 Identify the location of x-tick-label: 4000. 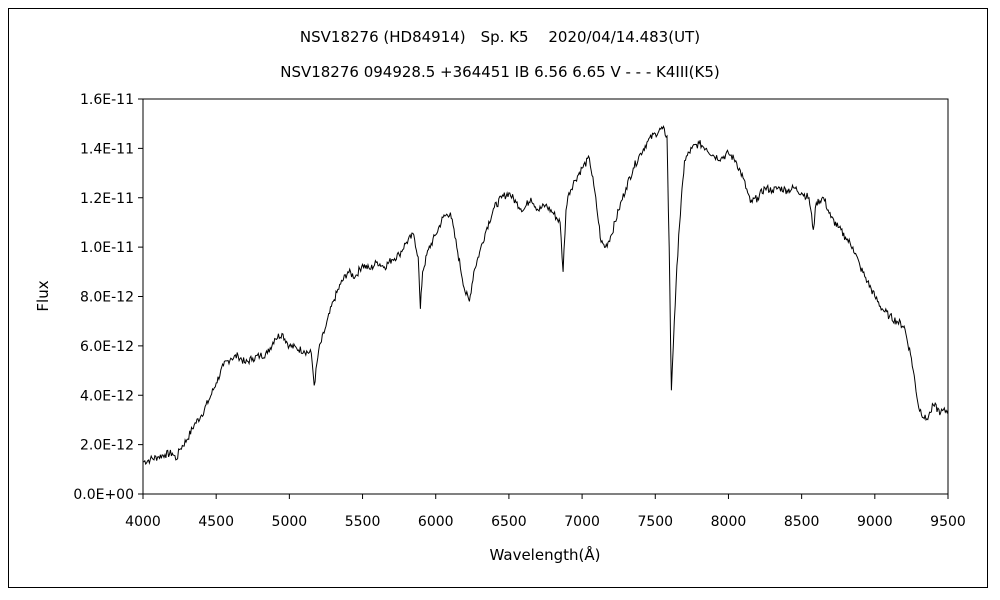
(143, 522).